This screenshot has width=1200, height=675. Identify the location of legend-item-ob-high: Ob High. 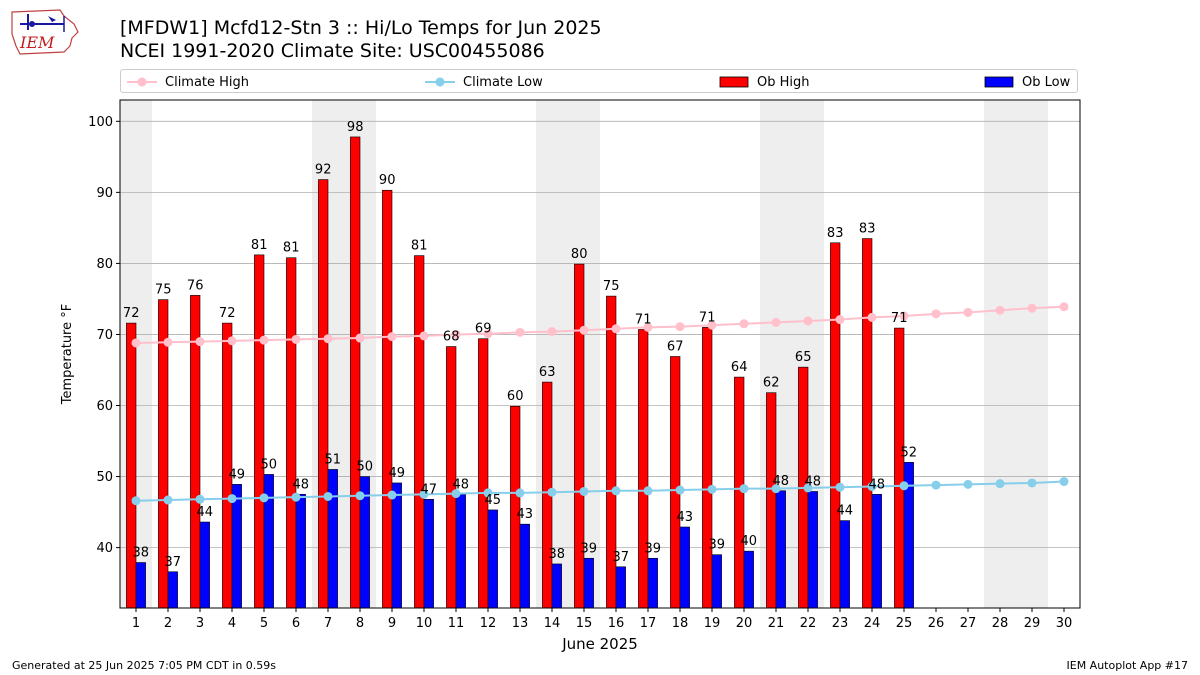
(764, 82).